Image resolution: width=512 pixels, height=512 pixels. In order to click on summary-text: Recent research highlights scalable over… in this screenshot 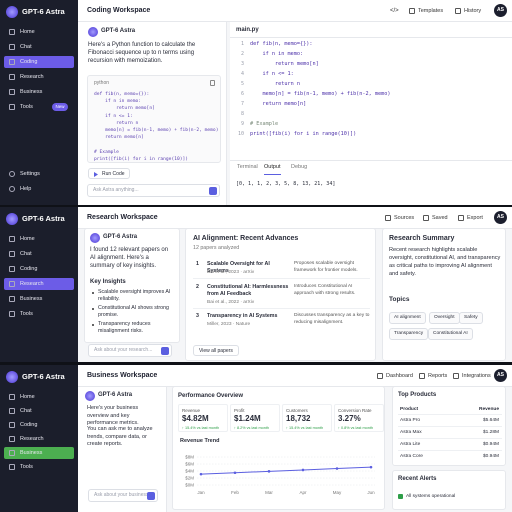, I will do `click(445, 262)`.